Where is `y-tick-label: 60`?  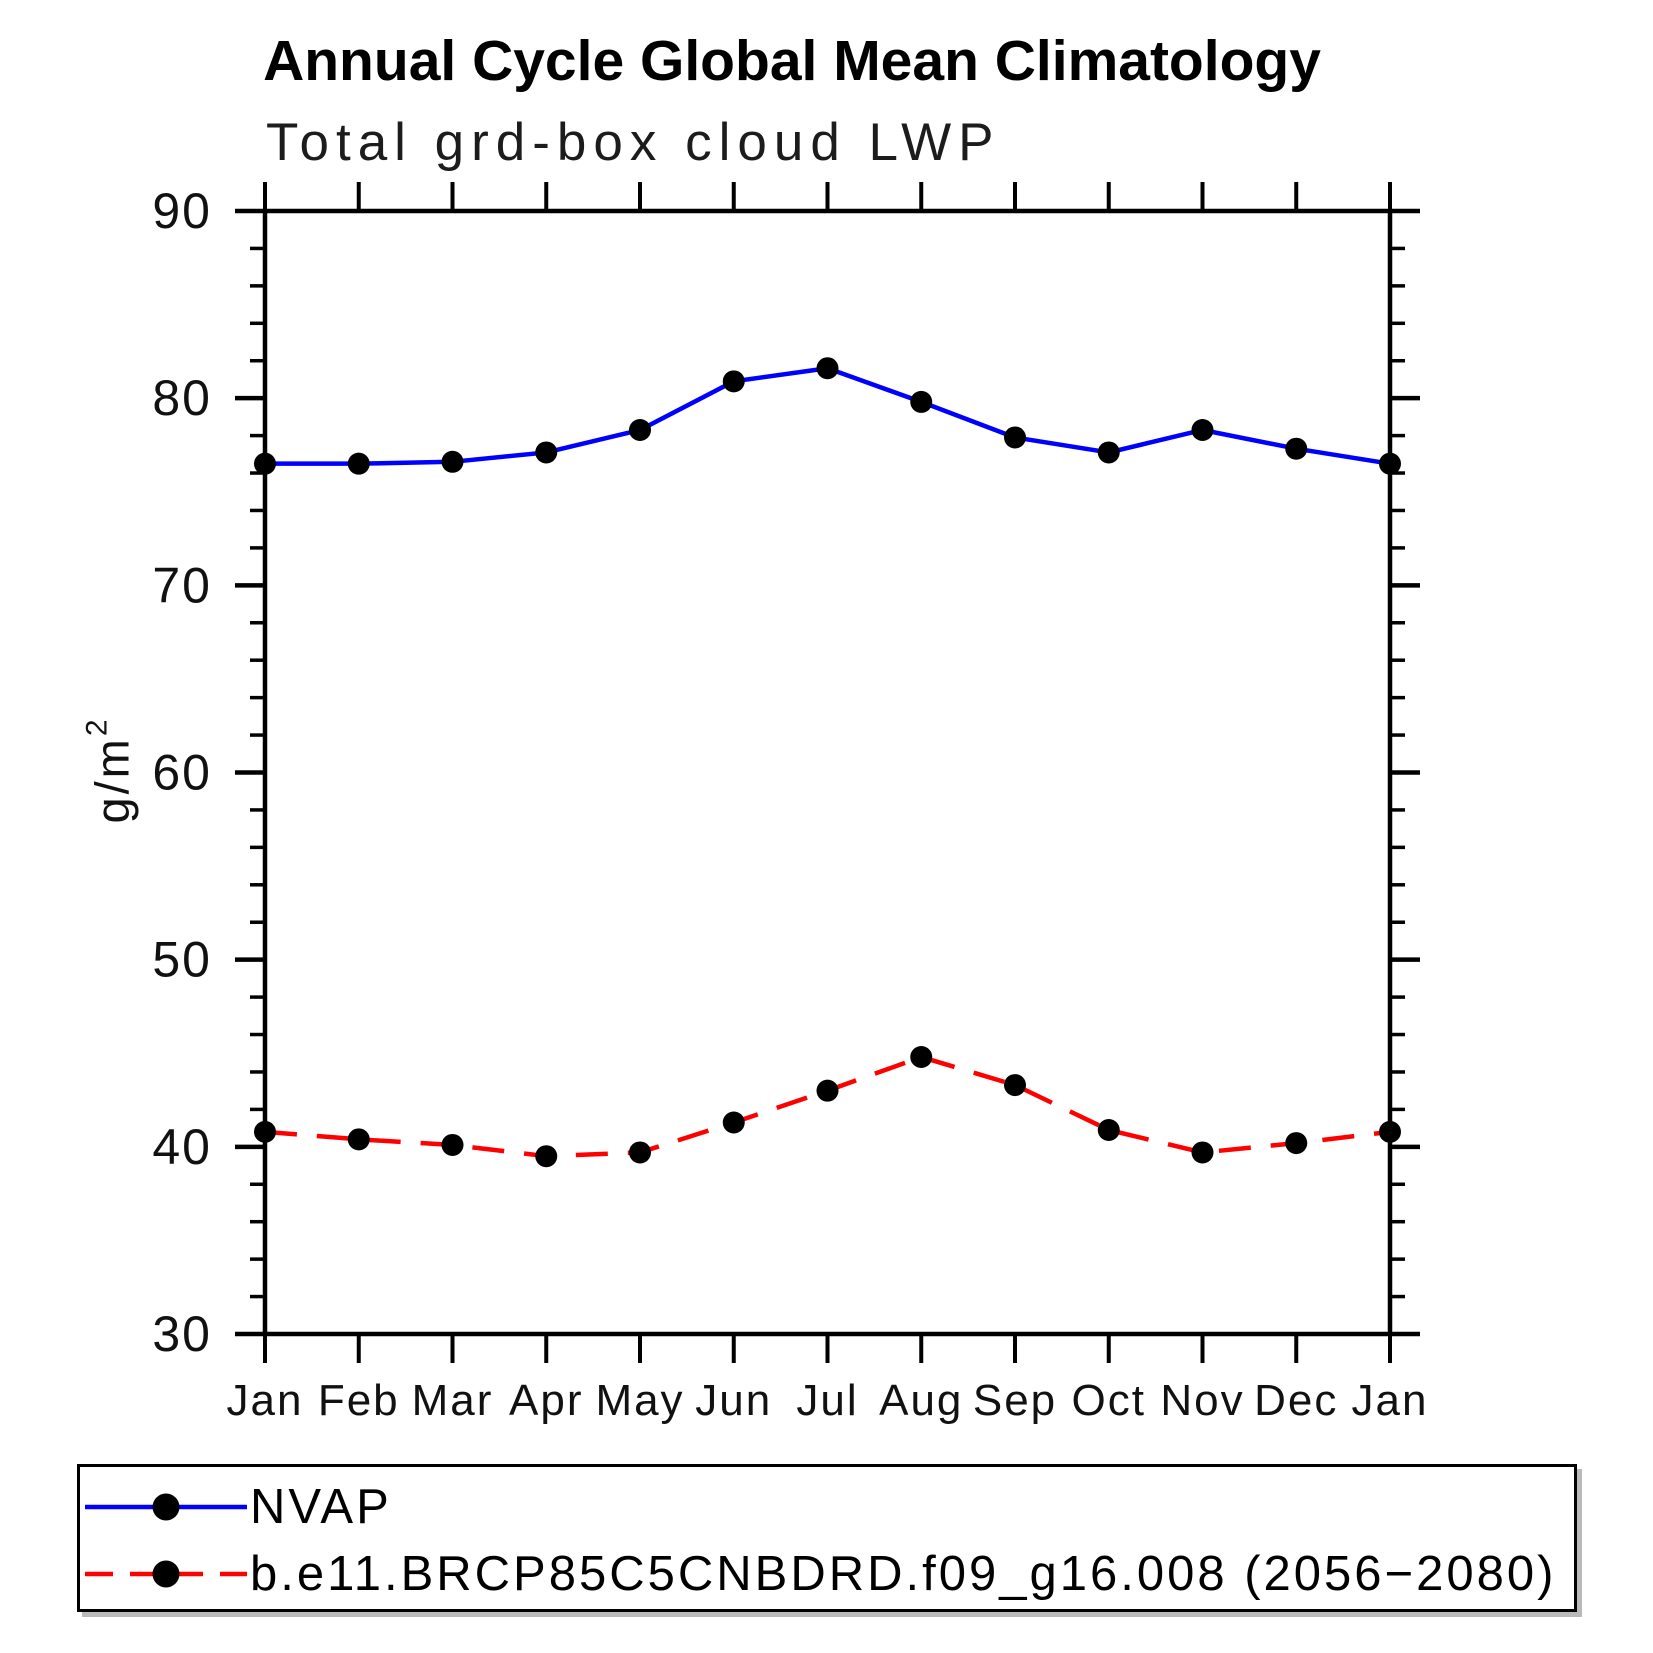
y-tick-label: 60 is located at coordinates (182, 773).